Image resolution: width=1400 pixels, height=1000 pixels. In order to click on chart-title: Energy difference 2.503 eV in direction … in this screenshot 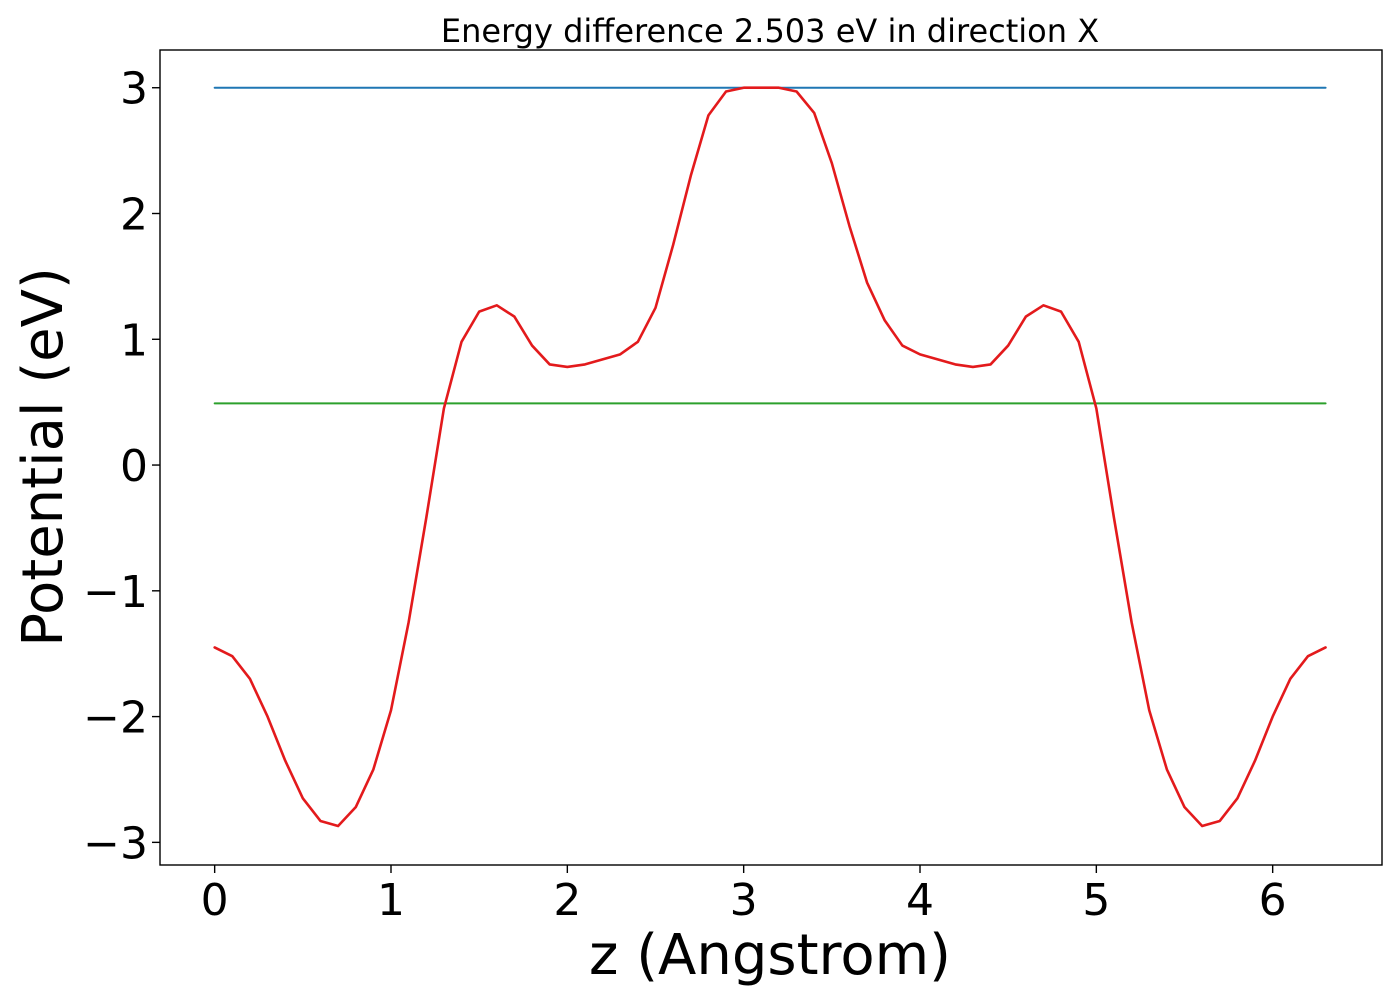, I will do `click(770, 31)`.